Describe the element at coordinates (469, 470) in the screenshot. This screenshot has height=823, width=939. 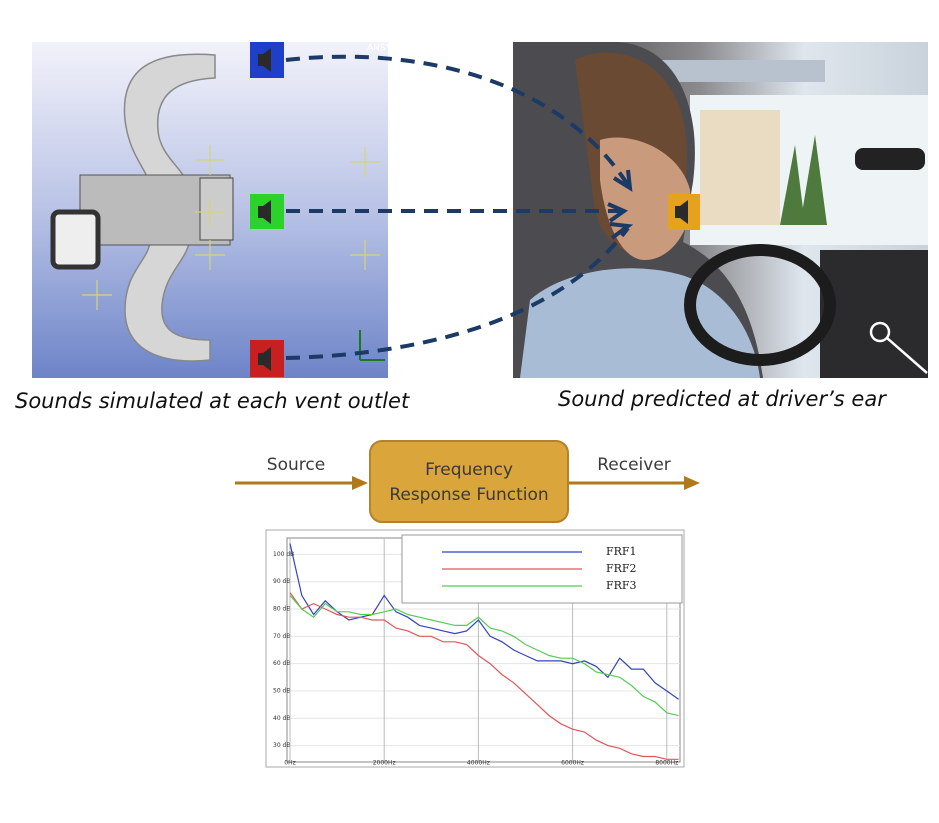
I see `box-label: Frequency` at that location.